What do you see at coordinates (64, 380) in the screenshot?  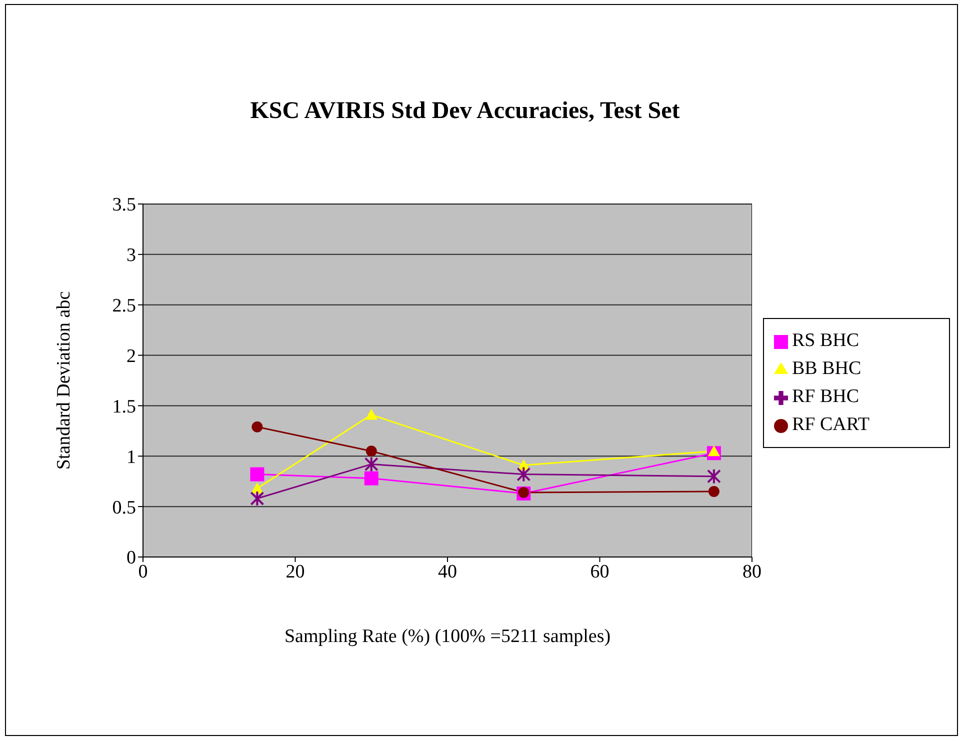 I see `y-axis-title: Standard Deviation abc` at bounding box center [64, 380].